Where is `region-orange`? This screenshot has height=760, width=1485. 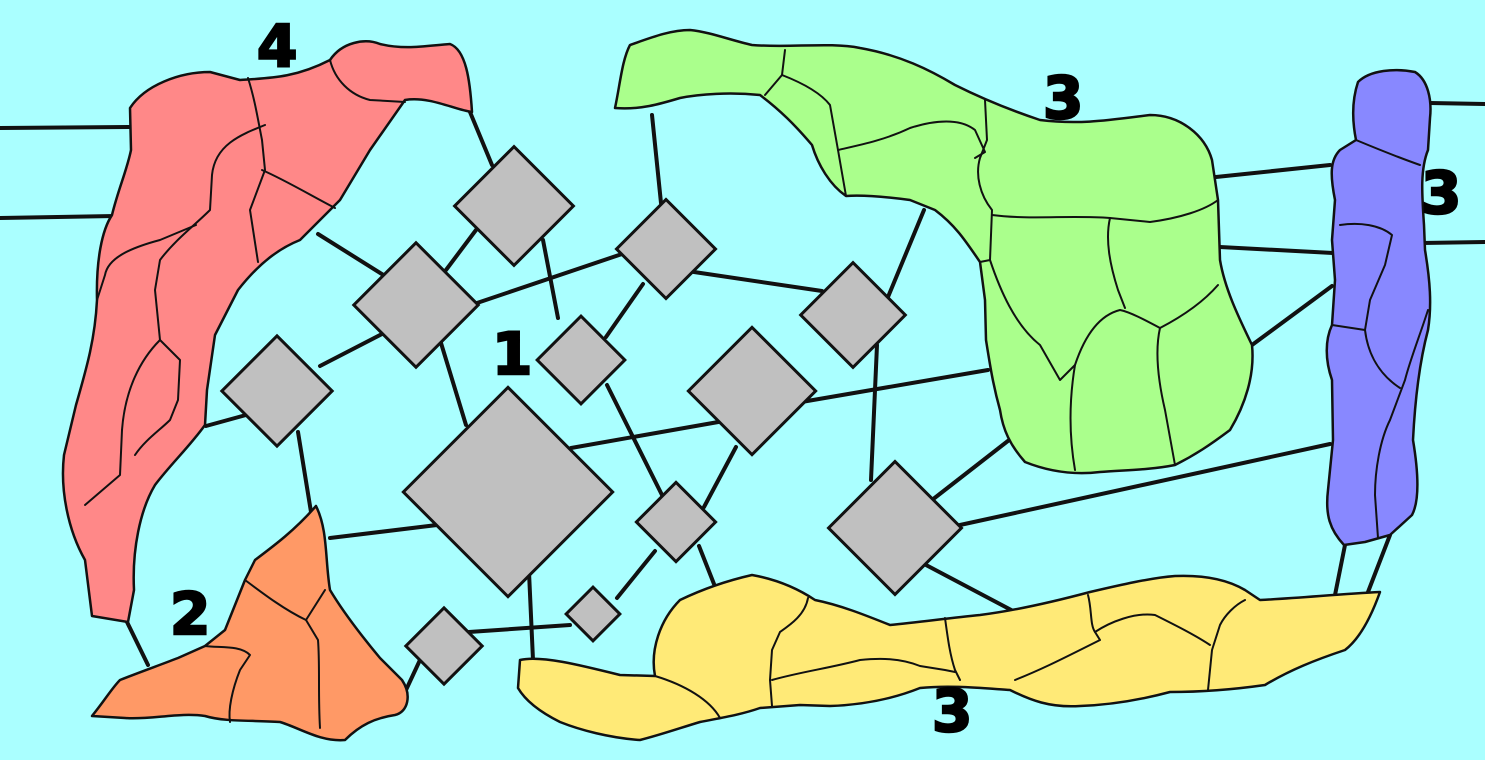 region-orange is located at coordinates (249, 623).